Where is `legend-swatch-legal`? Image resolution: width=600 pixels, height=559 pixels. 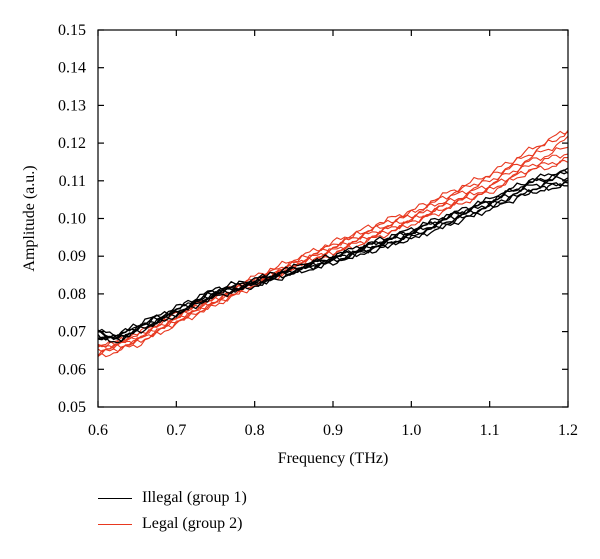 legend-swatch-legal is located at coordinates (115, 524).